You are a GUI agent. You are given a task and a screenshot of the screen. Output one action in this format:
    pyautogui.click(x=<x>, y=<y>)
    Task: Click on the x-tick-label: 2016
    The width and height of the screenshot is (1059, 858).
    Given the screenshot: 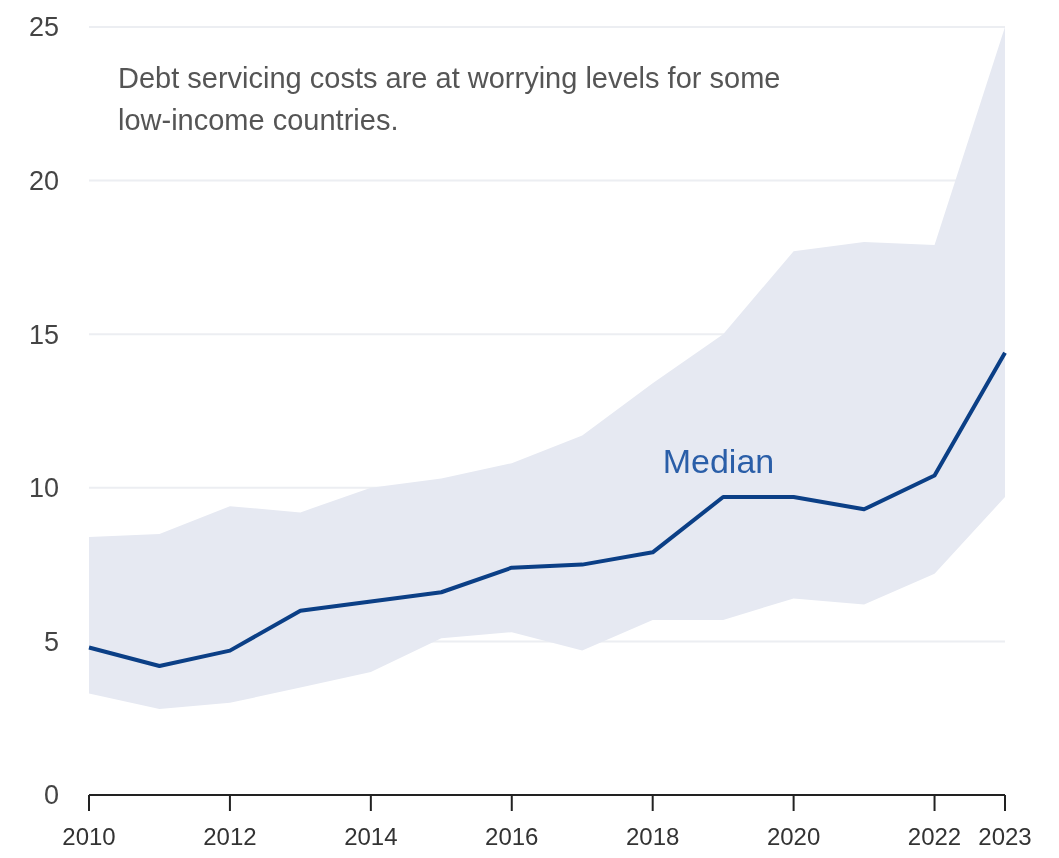 What is the action you would take?
    pyautogui.click(x=512, y=836)
    